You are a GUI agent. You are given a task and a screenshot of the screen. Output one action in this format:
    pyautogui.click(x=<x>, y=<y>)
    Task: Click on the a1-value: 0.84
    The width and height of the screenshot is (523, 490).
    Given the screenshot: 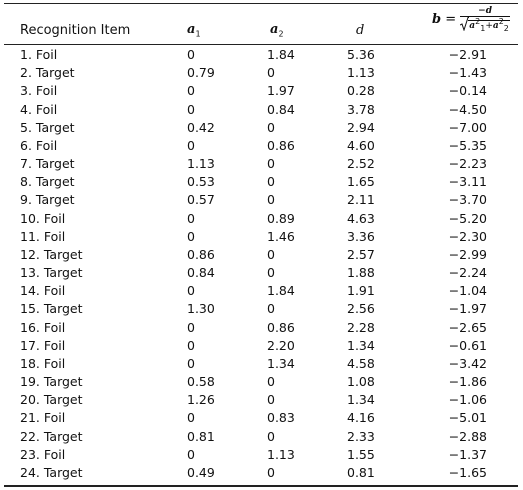 What is the action you would take?
    pyautogui.click(x=201, y=273)
    